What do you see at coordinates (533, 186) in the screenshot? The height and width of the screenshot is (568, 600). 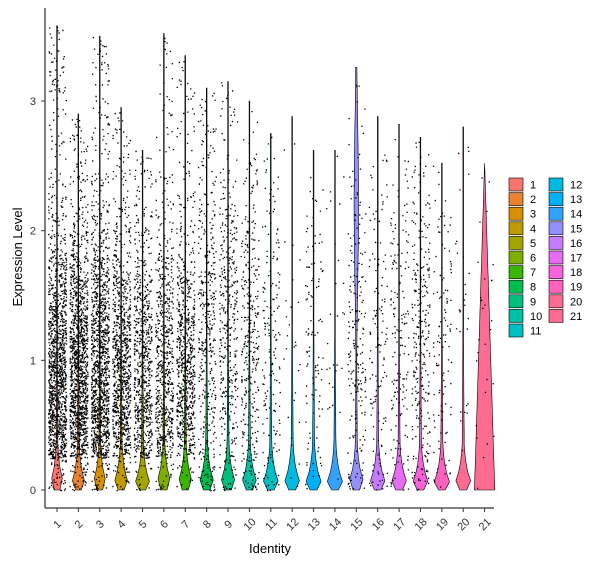 I see `legend-label-1: 1` at bounding box center [533, 186].